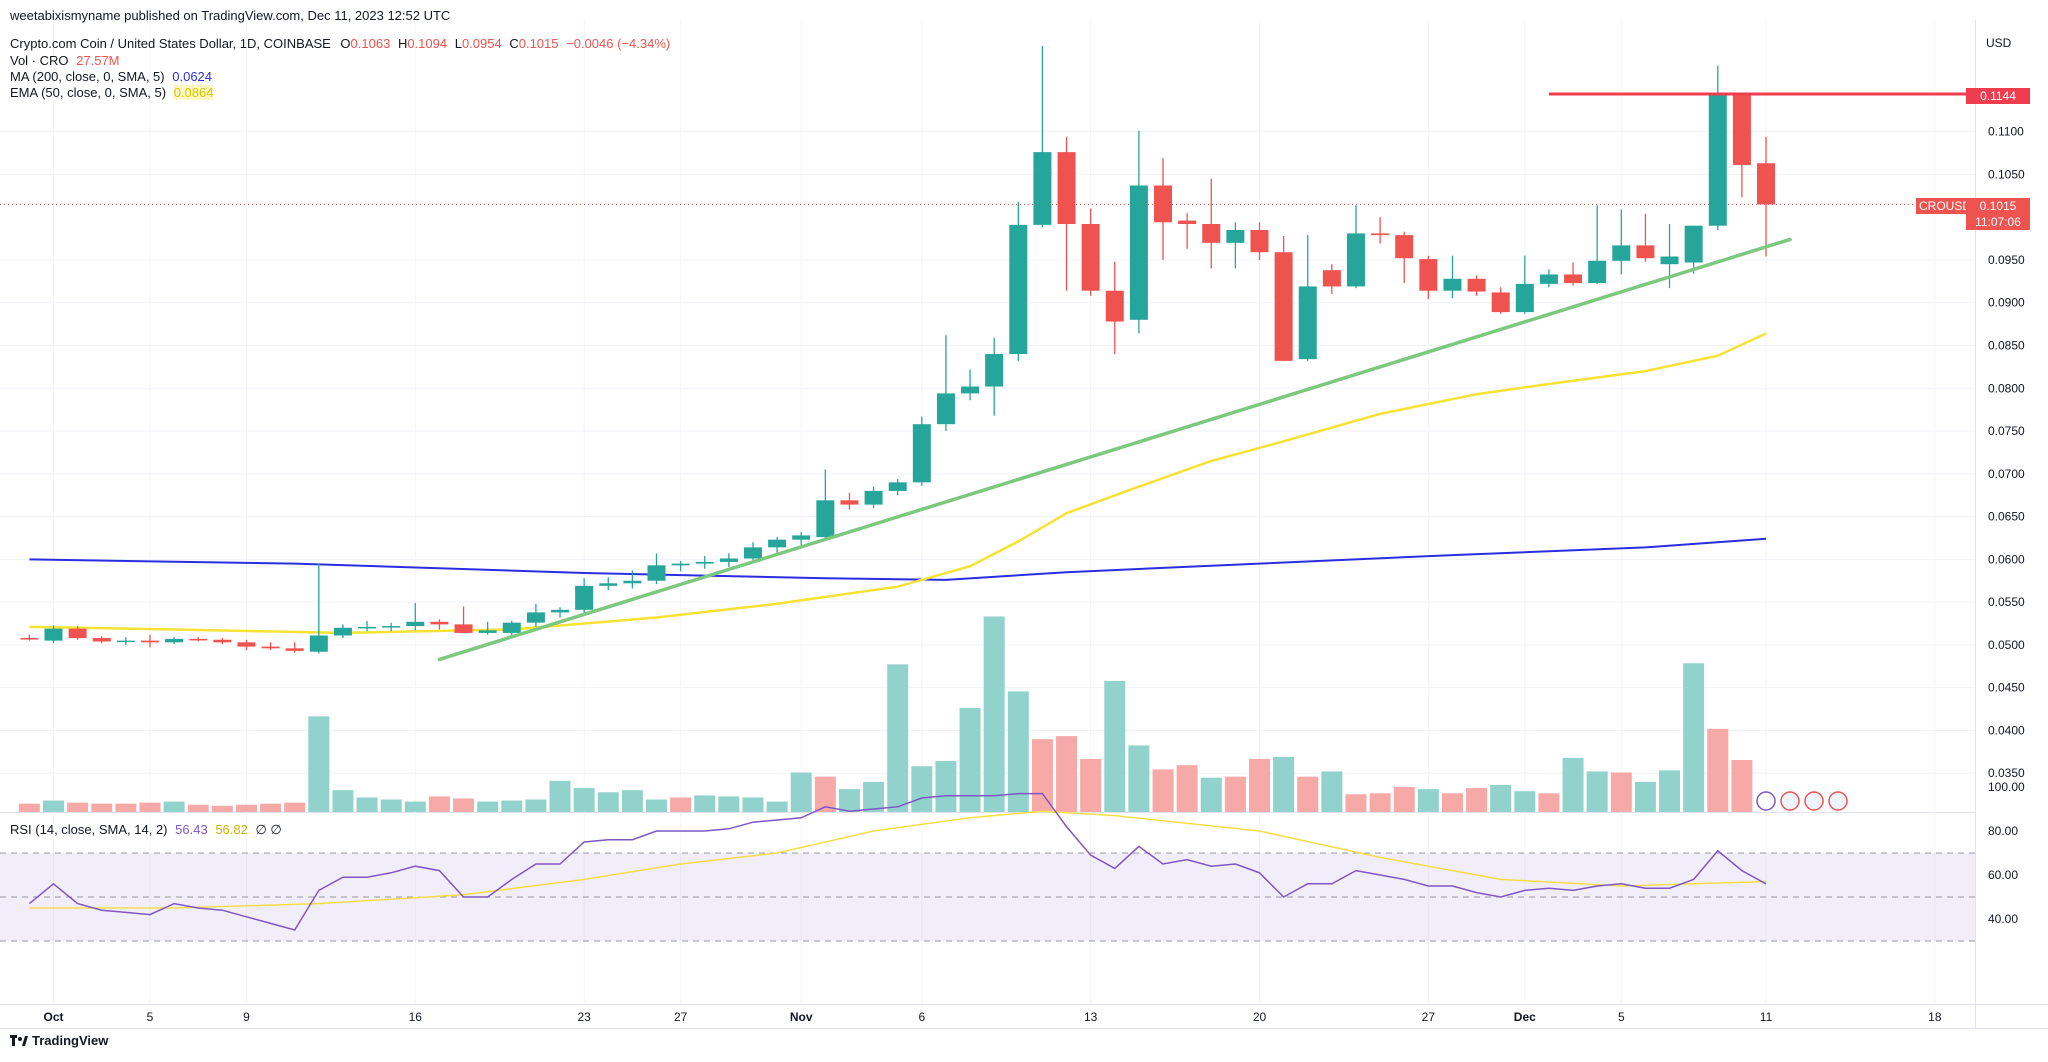 This screenshot has width=2048, height=1062. I want to click on time-tick-label: 27, so click(1429, 1017).